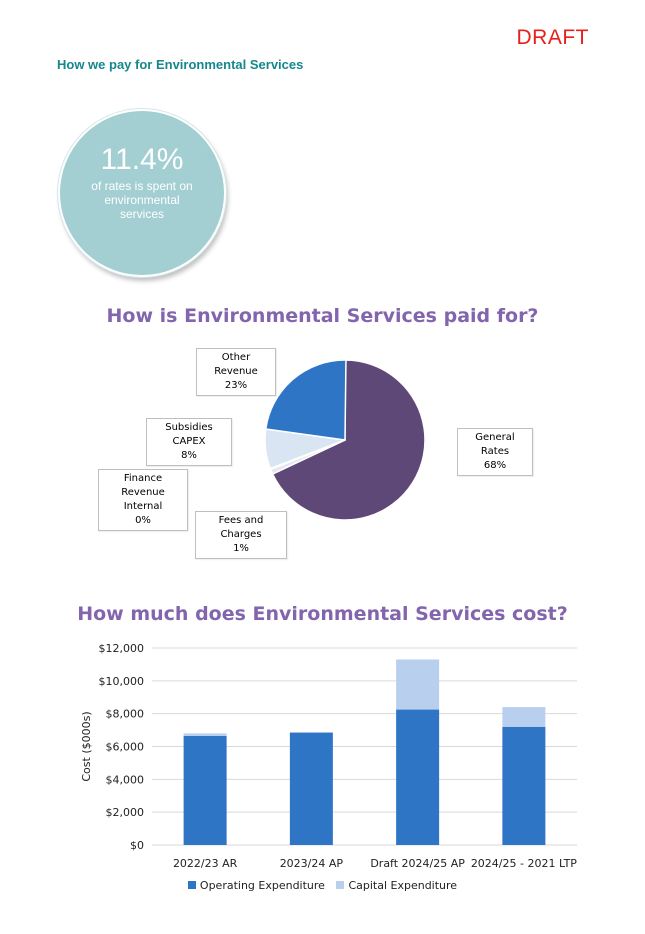  I want to click on section-title: How we pay for Environmental Services, so click(180, 64).